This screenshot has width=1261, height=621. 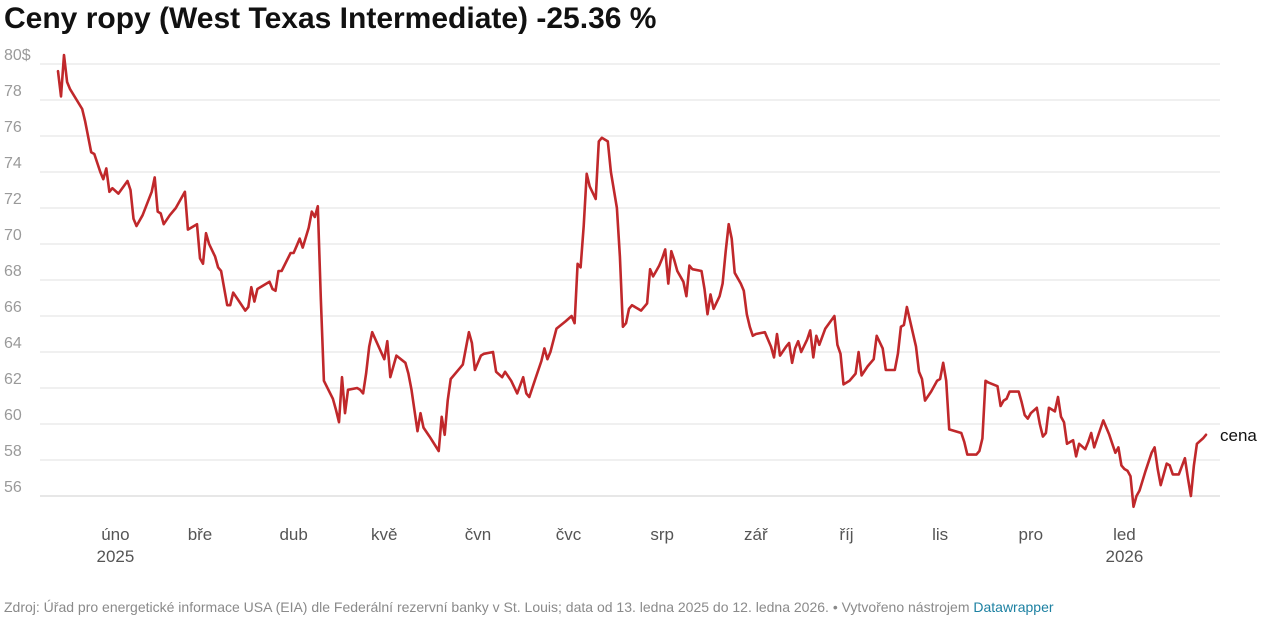 What do you see at coordinates (940, 534) in the screenshot?
I see `x-tick-label: lis` at bounding box center [940, 534].